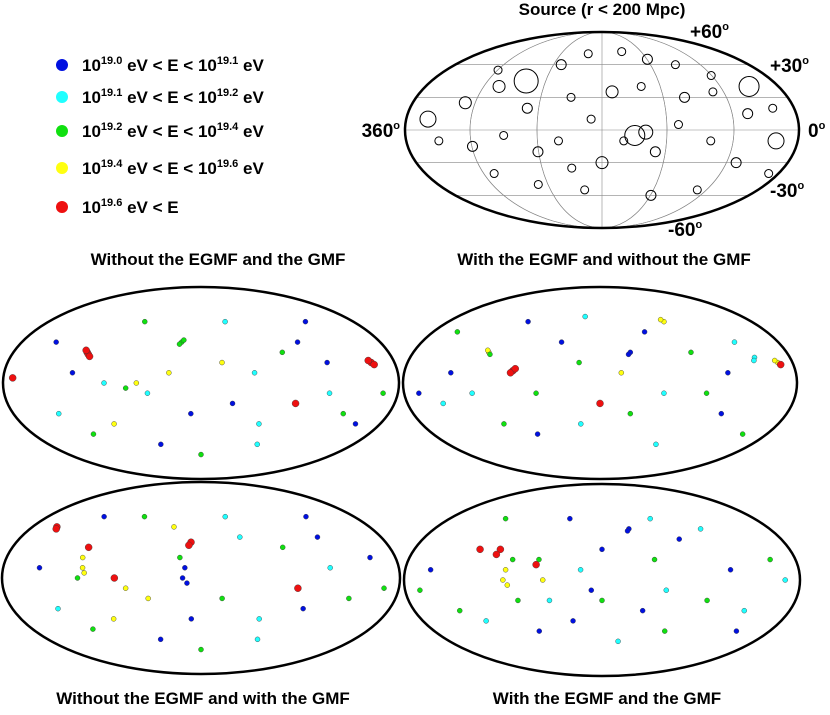 The height and width of the screenshot is (715, 830). Describe the element at coordinates (378, 131) in the screenshot. I see `text: 360` at that location.